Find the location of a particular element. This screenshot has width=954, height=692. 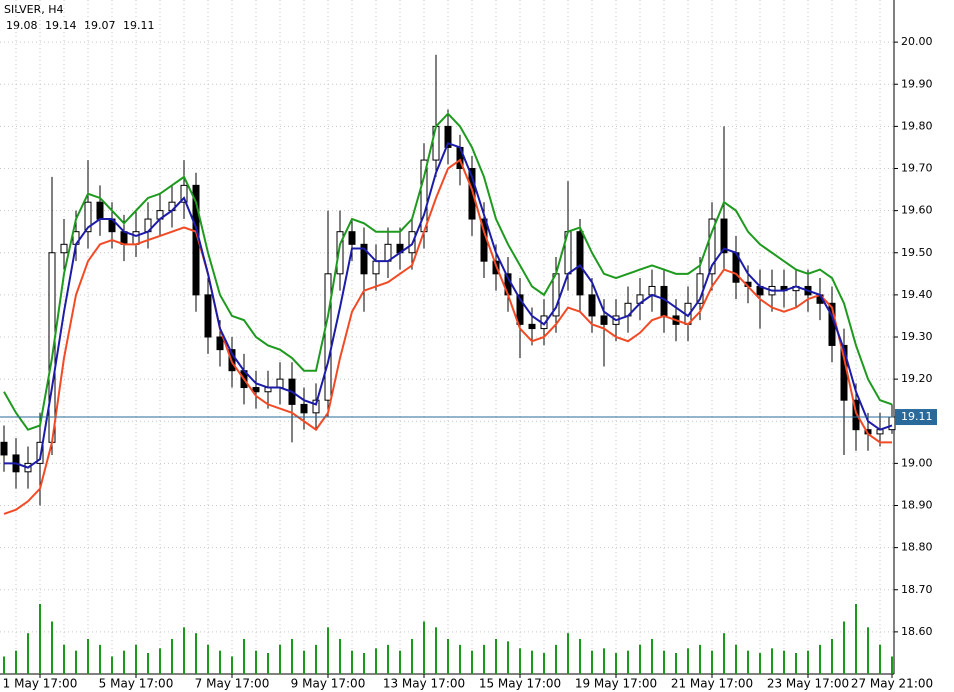

y-tick-label: 19.60 is located at coordinates (917, 210).